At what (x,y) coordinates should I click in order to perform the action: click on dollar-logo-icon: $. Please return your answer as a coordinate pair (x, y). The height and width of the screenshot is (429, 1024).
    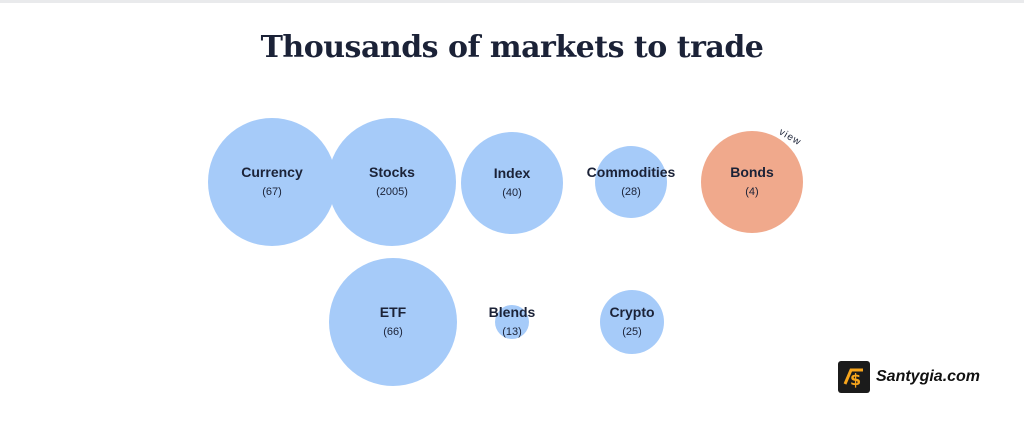
    Looking at the image, I should click on (854, 377).